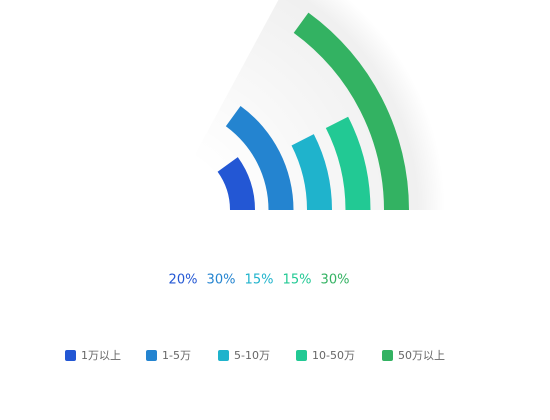 The height and width of the screenshot is (420, 550). I want to click on legend-label: 1万以上, so click(101, 355).